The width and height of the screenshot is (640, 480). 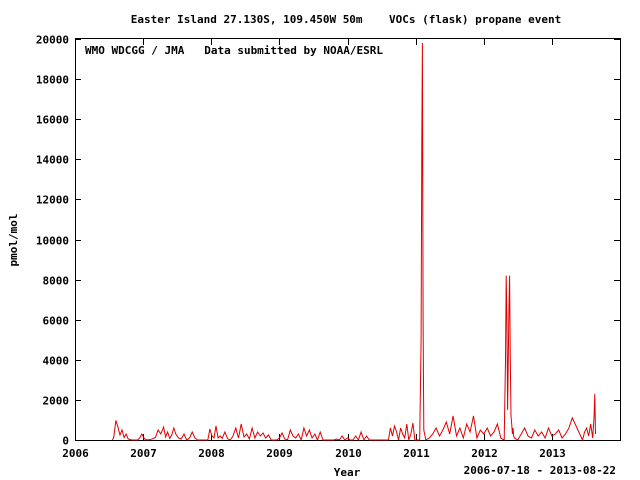 What do you see at coordinates (56, 361) in the screenshot?
I see `y-tick-label: 4000` at bounding box center [56, 361].